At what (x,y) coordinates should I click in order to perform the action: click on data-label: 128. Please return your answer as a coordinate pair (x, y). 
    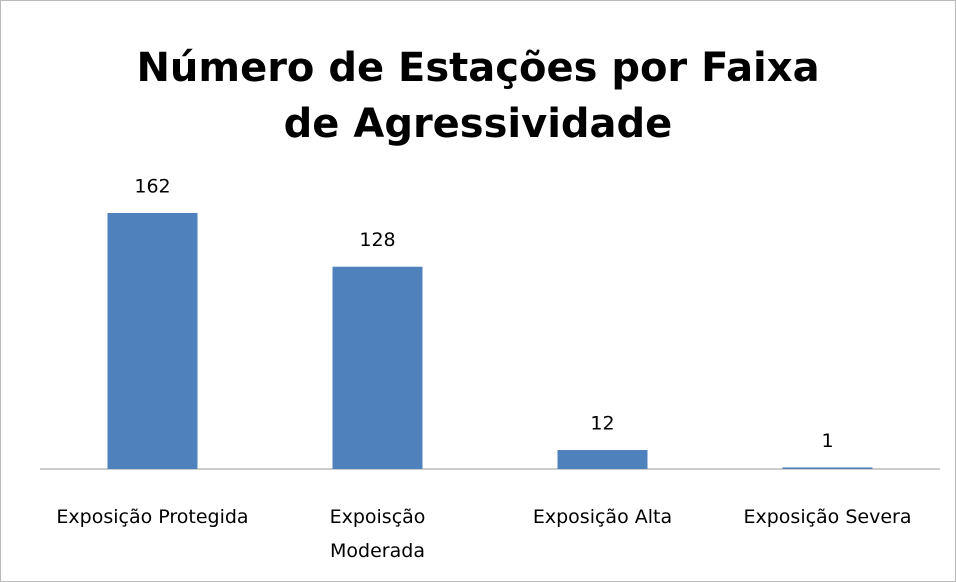
    Looking at the image, I should click on (377, 240).